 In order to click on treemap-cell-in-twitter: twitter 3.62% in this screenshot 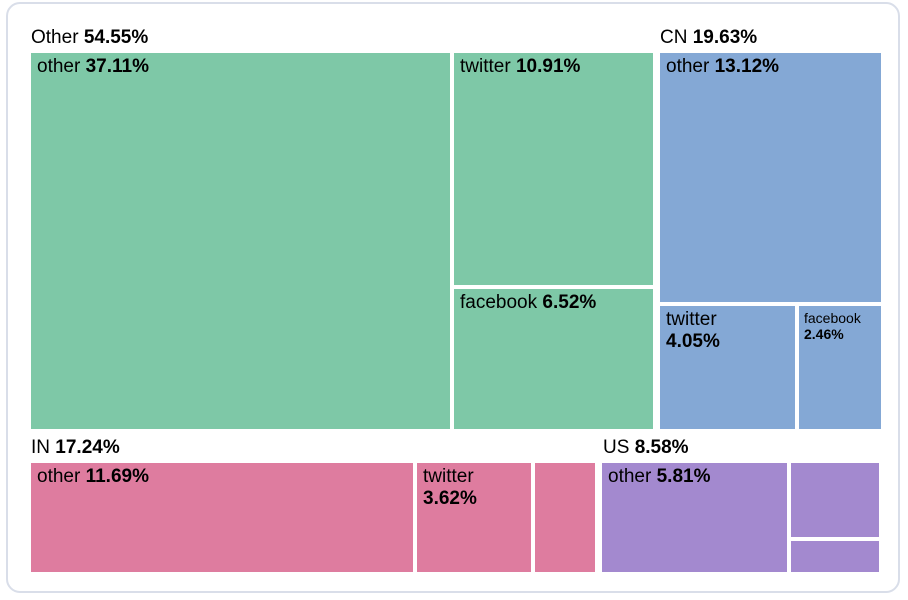, I will do `click(474, 517)`.